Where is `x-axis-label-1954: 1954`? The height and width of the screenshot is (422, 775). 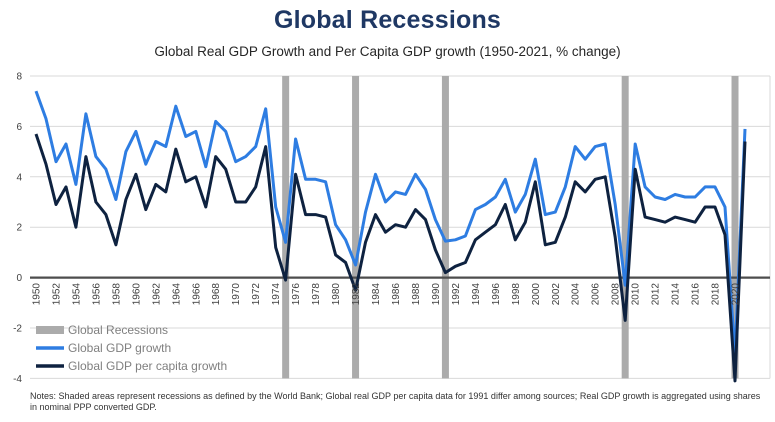 x-axis-label-1954: 1954 is located at coordinates (76, 294).